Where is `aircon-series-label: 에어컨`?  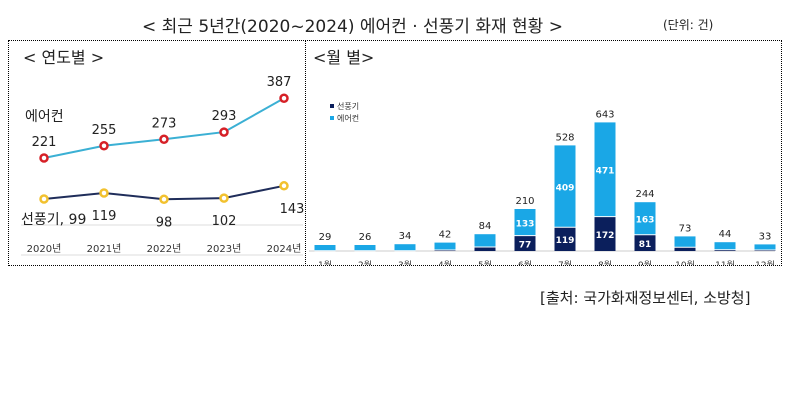
aircon-series-label: 에어컨 is located at coordinates (44, 117).